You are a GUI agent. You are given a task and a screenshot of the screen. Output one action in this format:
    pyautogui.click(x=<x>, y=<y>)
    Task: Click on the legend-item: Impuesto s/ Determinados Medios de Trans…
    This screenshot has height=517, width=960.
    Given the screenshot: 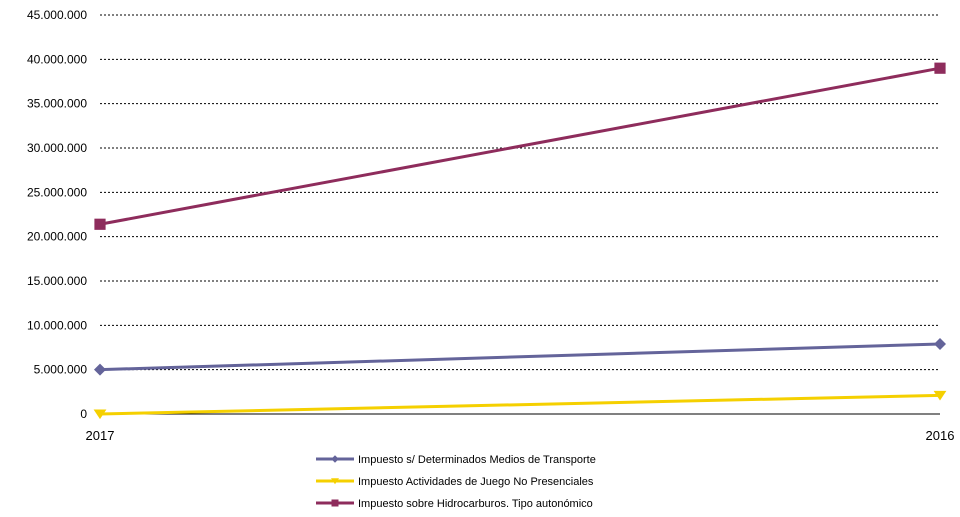 What is the action you would take?
    pyautogui.click(x=456, y=460)
    